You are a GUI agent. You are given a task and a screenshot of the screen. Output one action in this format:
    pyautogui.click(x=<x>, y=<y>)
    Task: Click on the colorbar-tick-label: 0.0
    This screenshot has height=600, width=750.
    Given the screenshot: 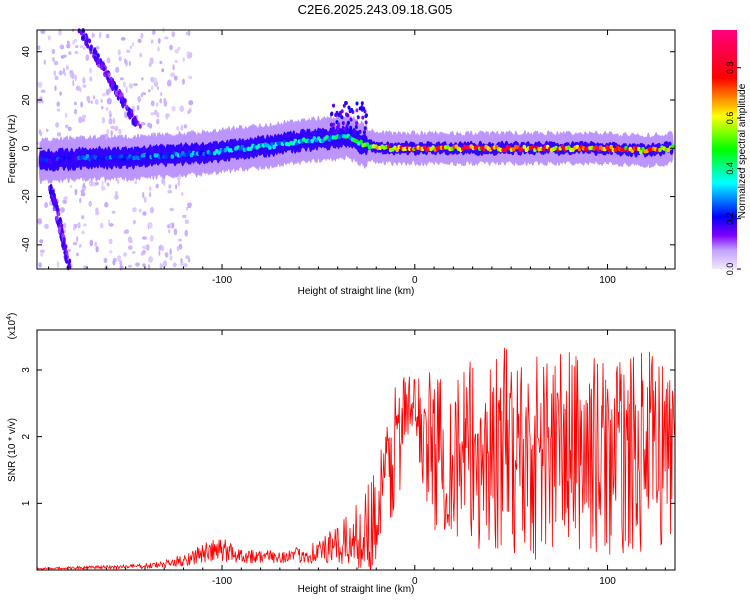 What is the action you would take?
    pyautogui.click(x=730, y=269)
    